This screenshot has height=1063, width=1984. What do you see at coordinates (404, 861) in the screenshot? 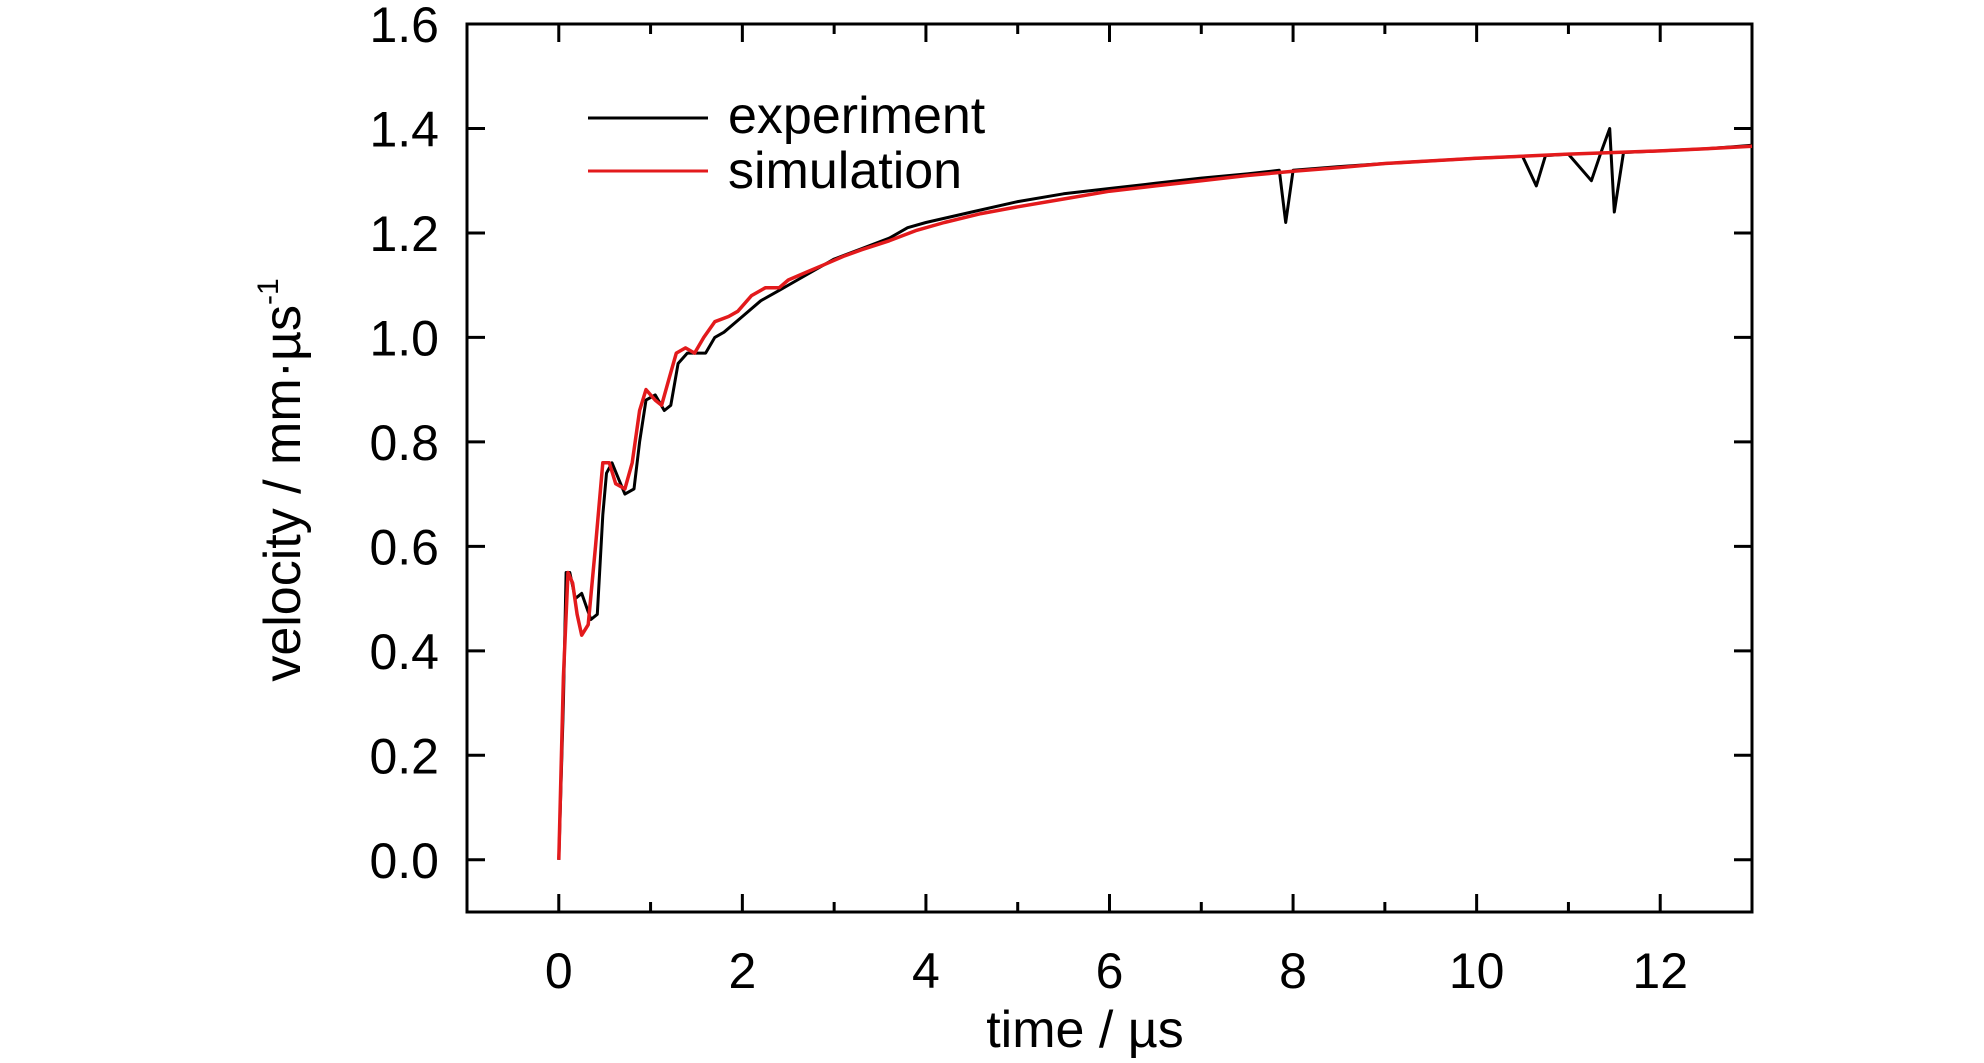
I see `y-tick-label: 0.0` at bounding box center [404, 861].